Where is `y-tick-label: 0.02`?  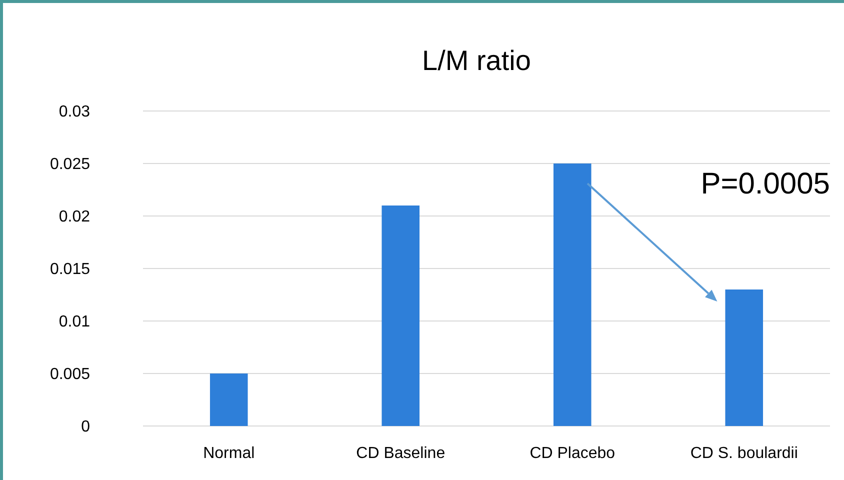
y-tick-label: 0.02 is located at coordinates (74, 217).